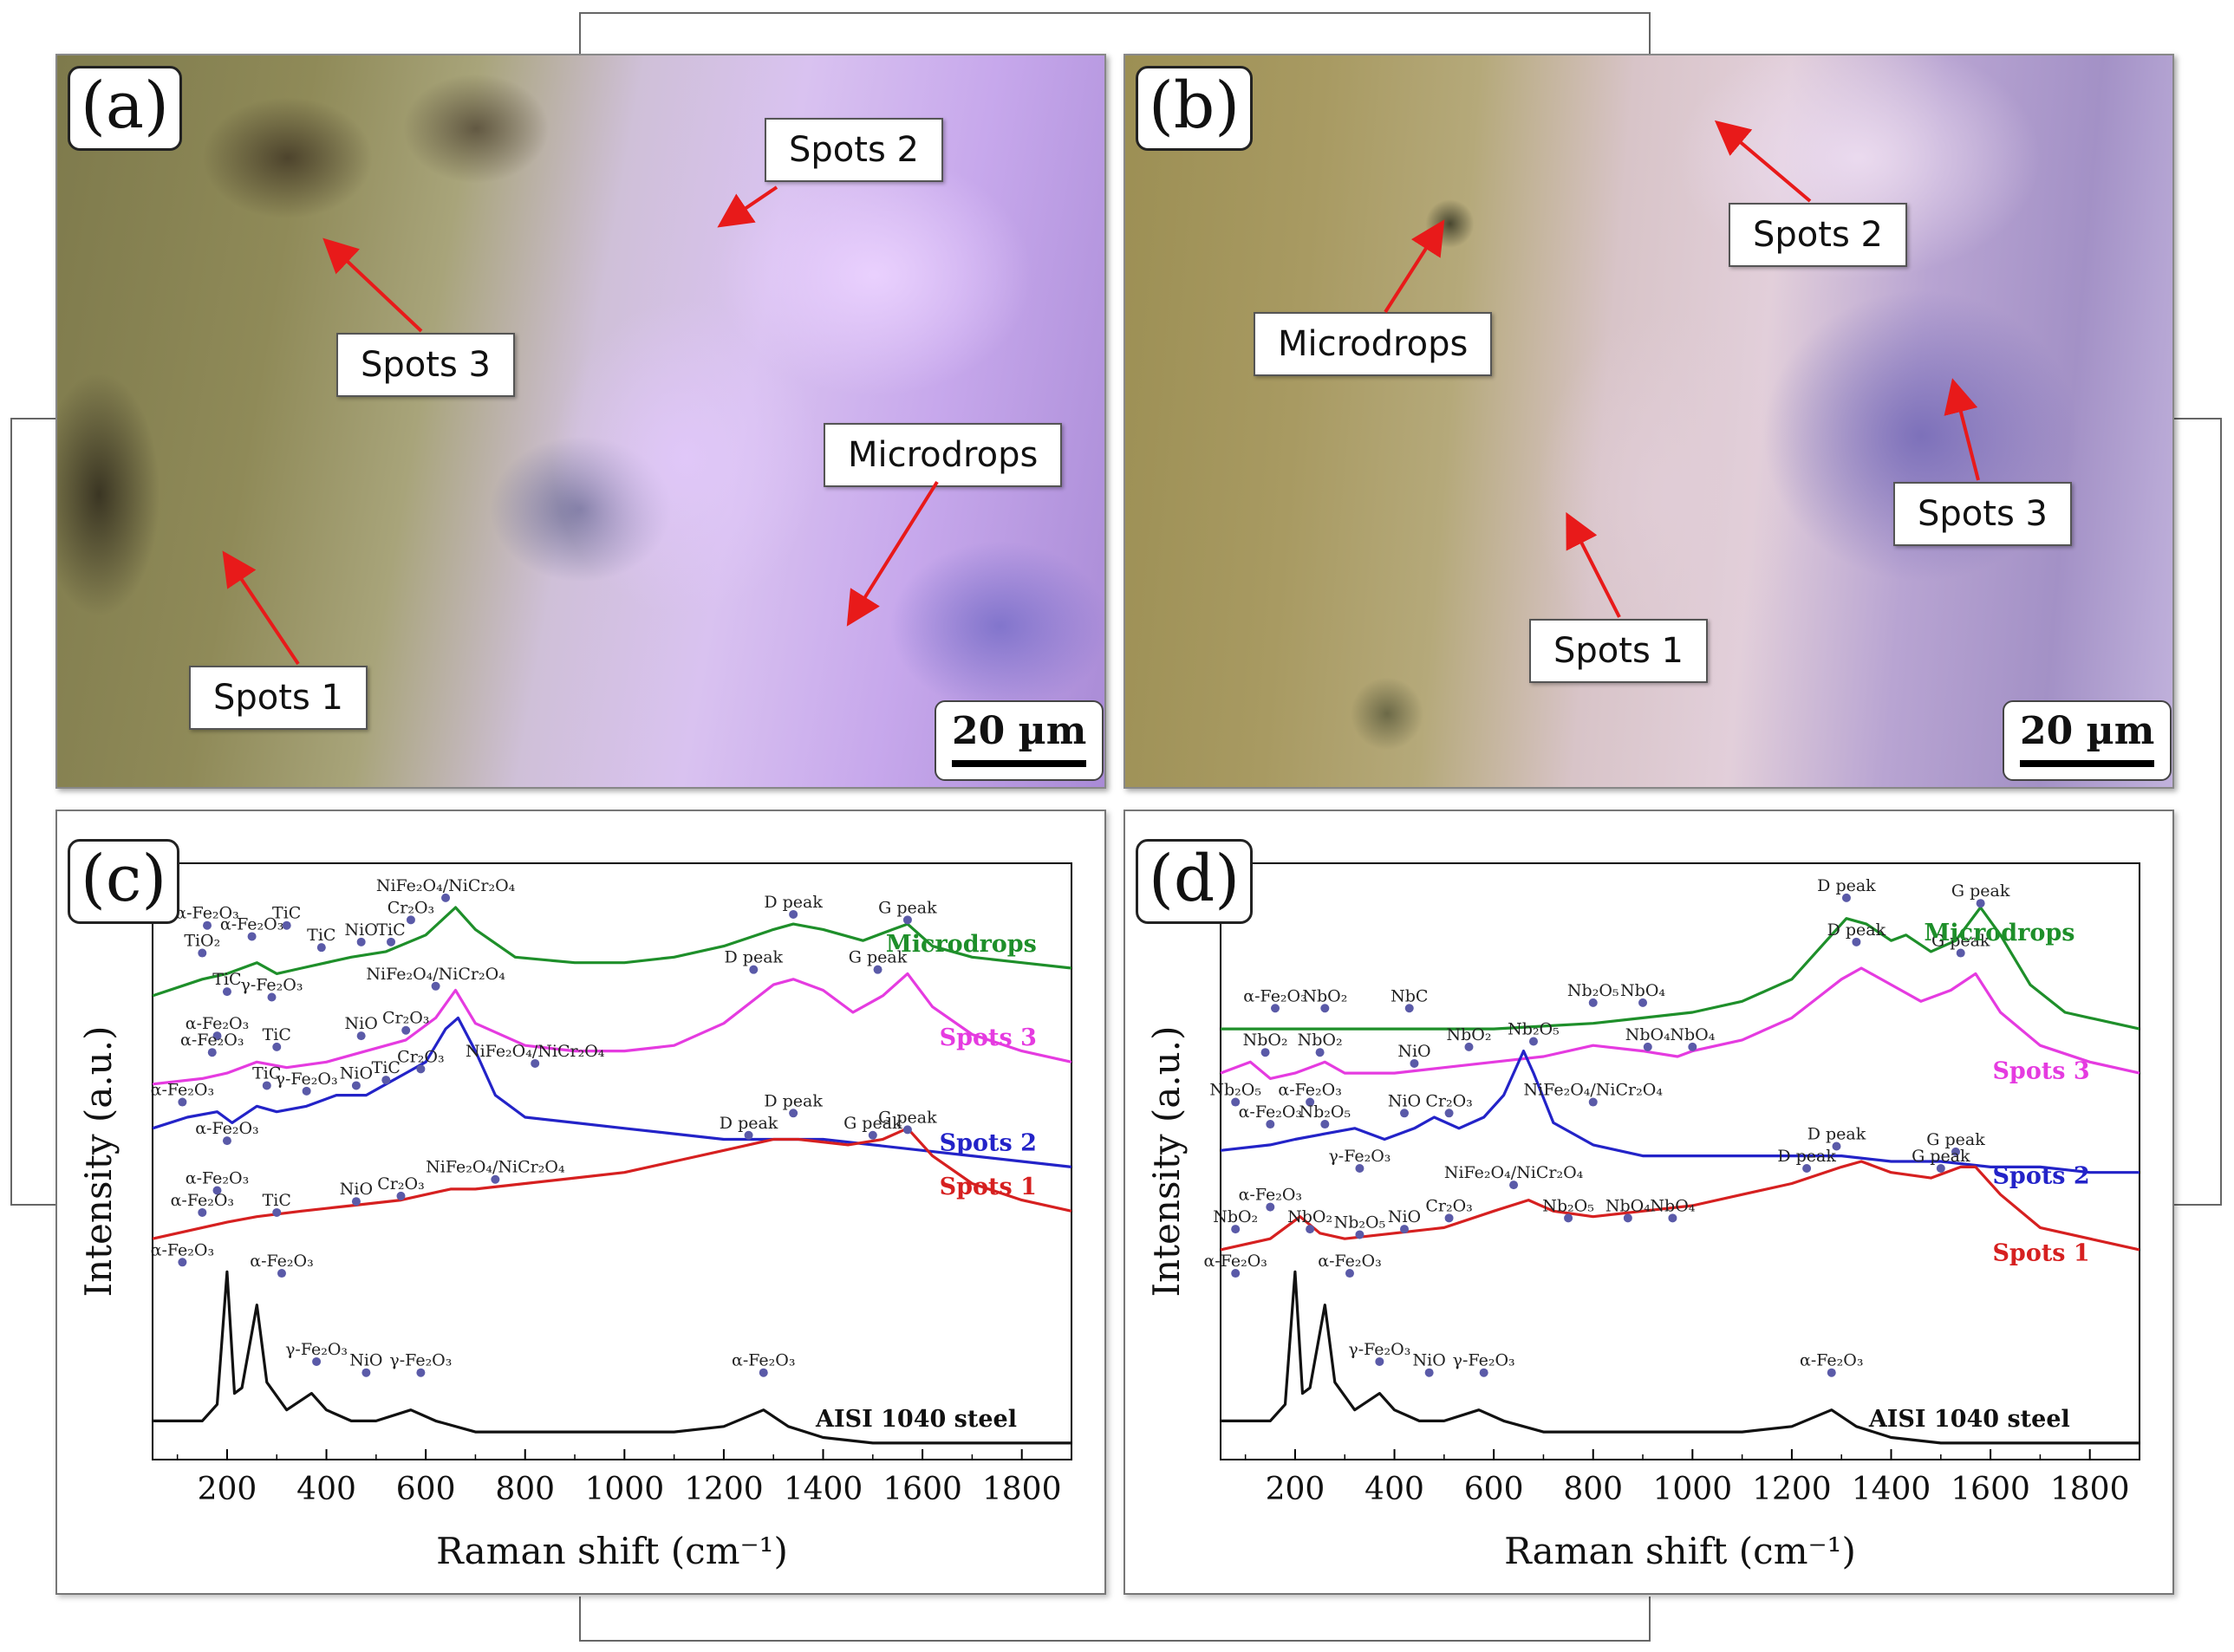 The width and height of the screenshot is (2234, 1652). What do you see at coordinates (426, 1489) in the screenshot?
I see `x-tick-label: 600` at bounding box center [426, 1489].